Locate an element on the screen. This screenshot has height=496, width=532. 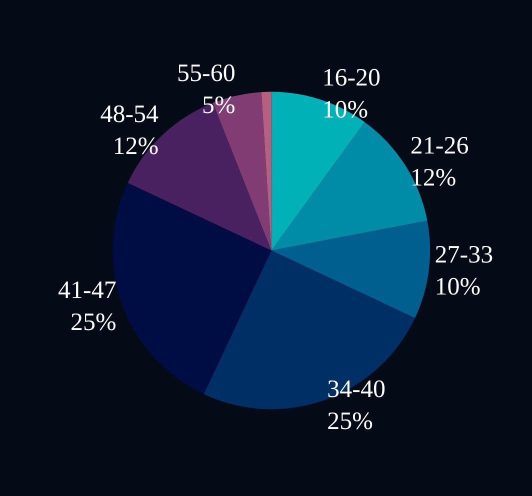
slice-label: 41-47 is located at coordinates (87, 290).